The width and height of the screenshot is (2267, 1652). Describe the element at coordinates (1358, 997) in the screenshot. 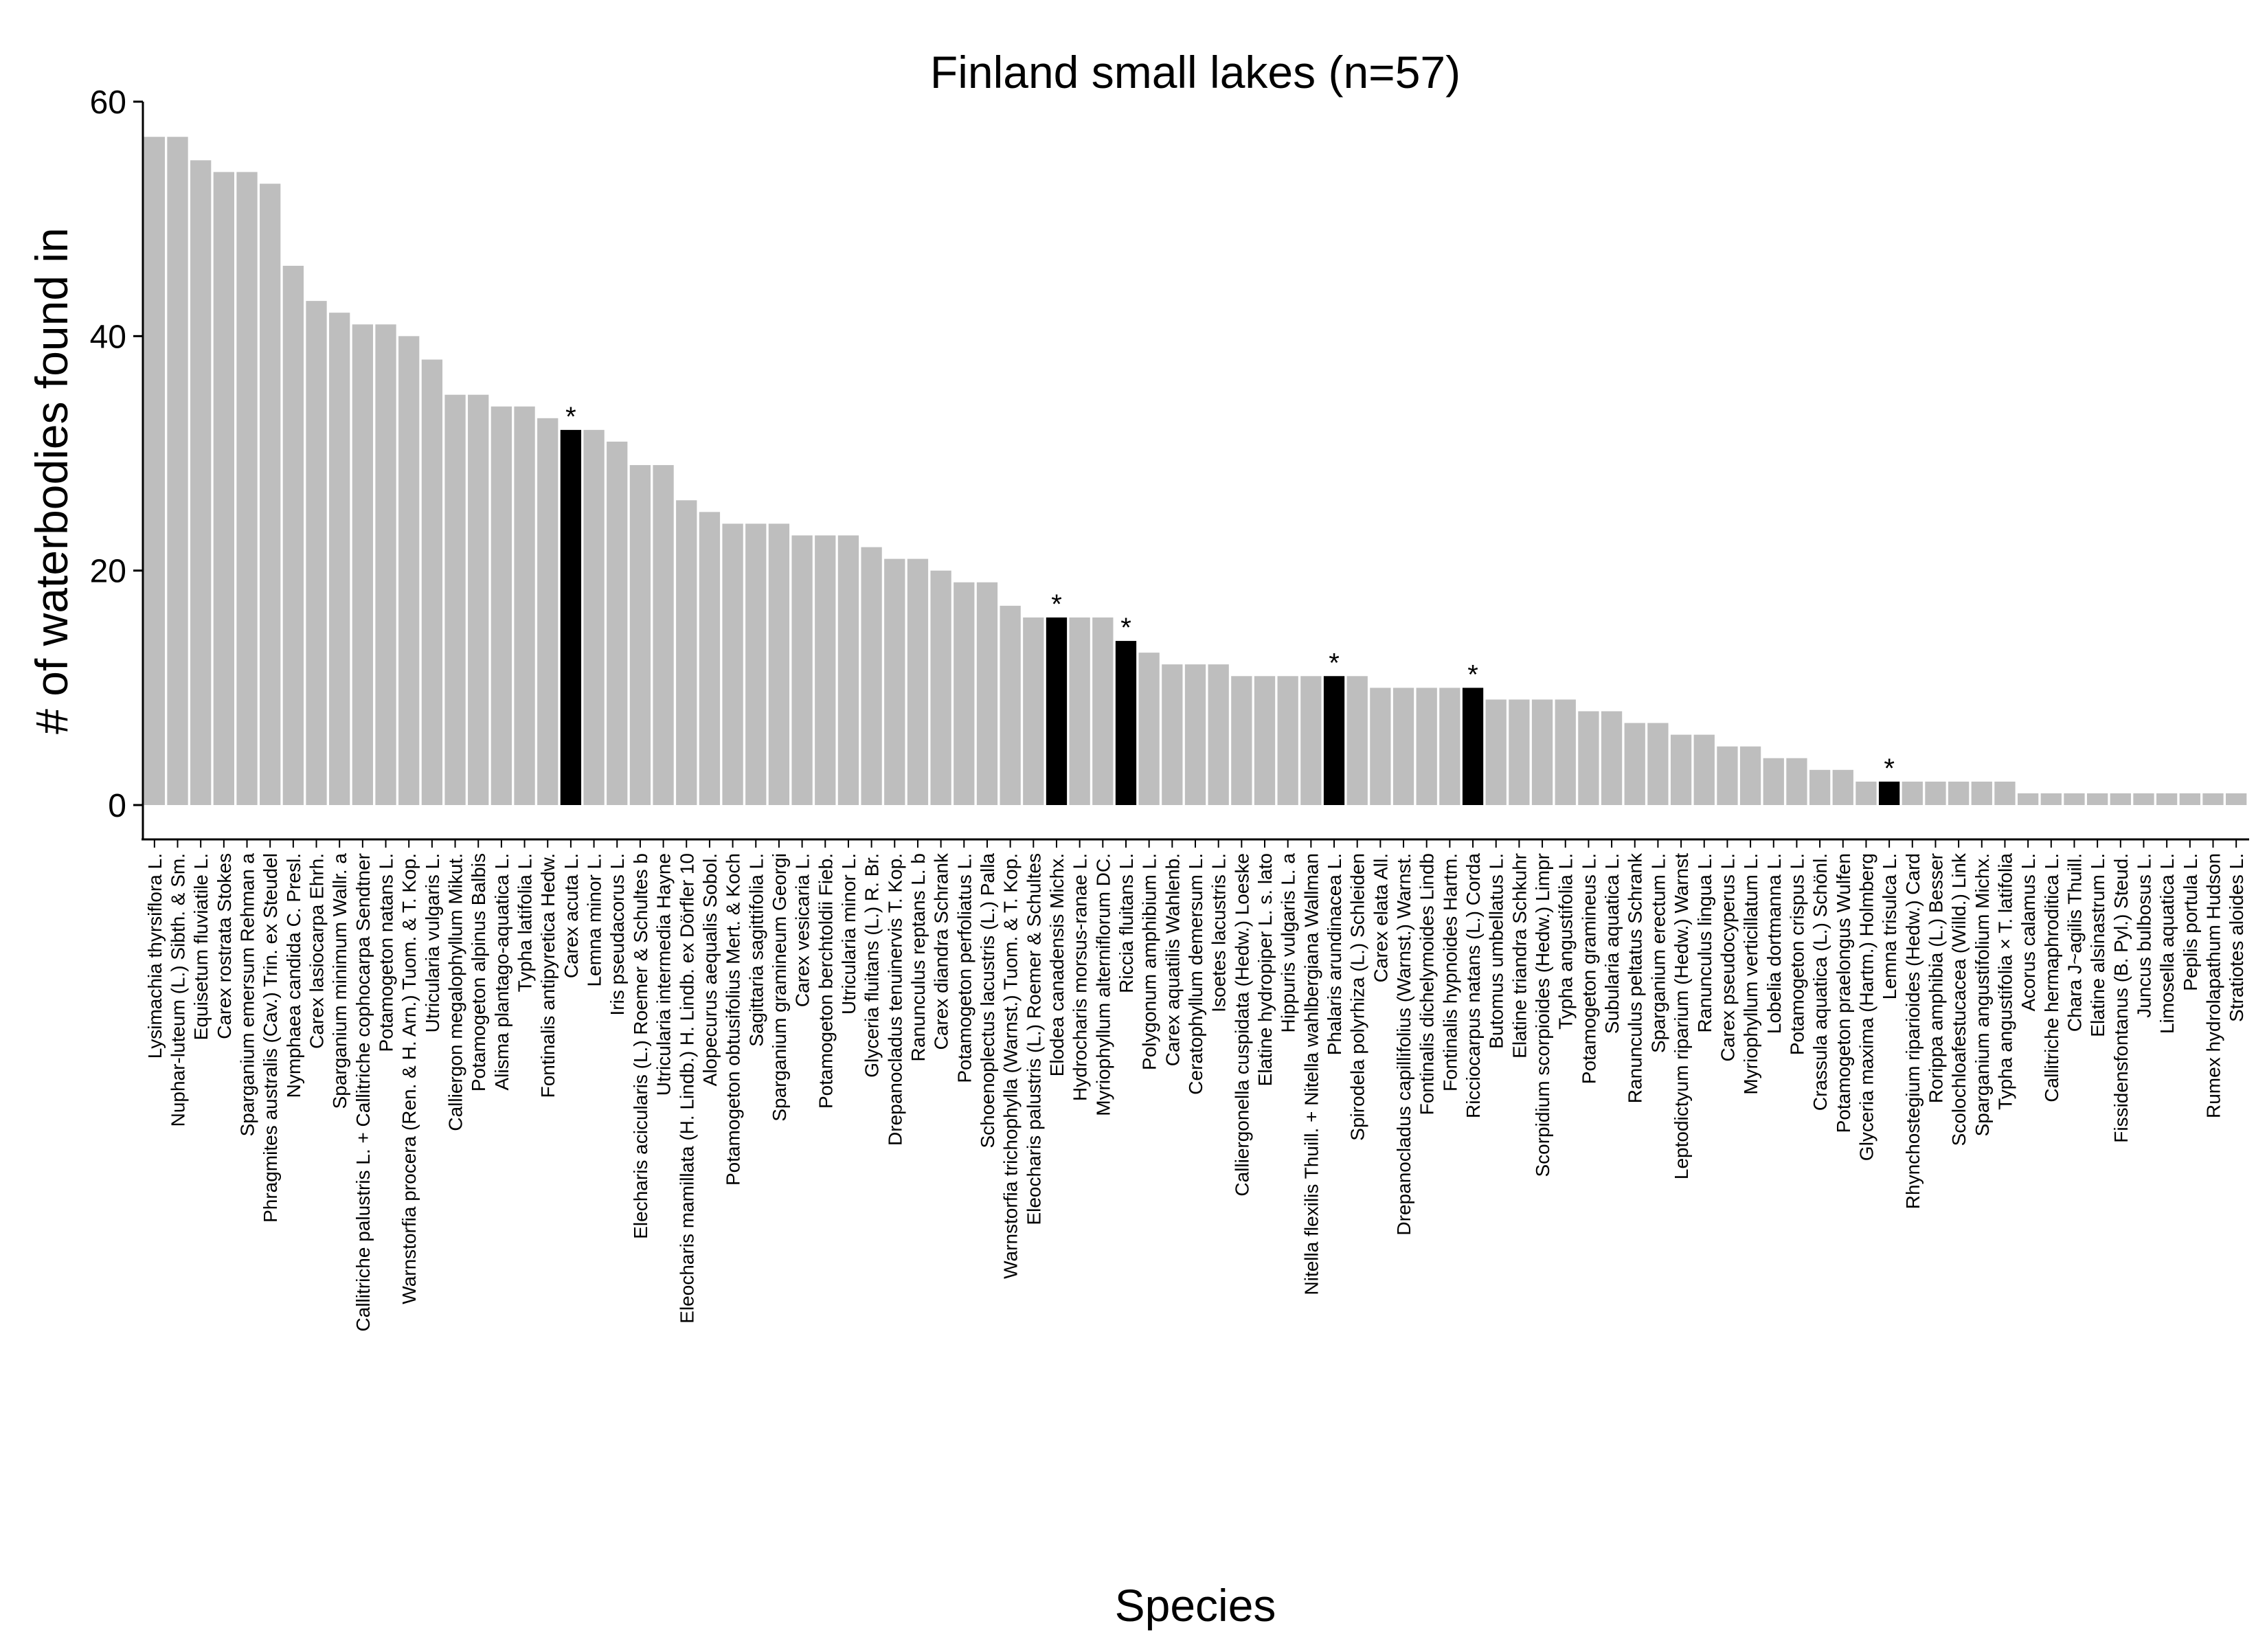

I see `x-tick-label: Spirodela polyrhiza (L.) Schleiden` at that location.